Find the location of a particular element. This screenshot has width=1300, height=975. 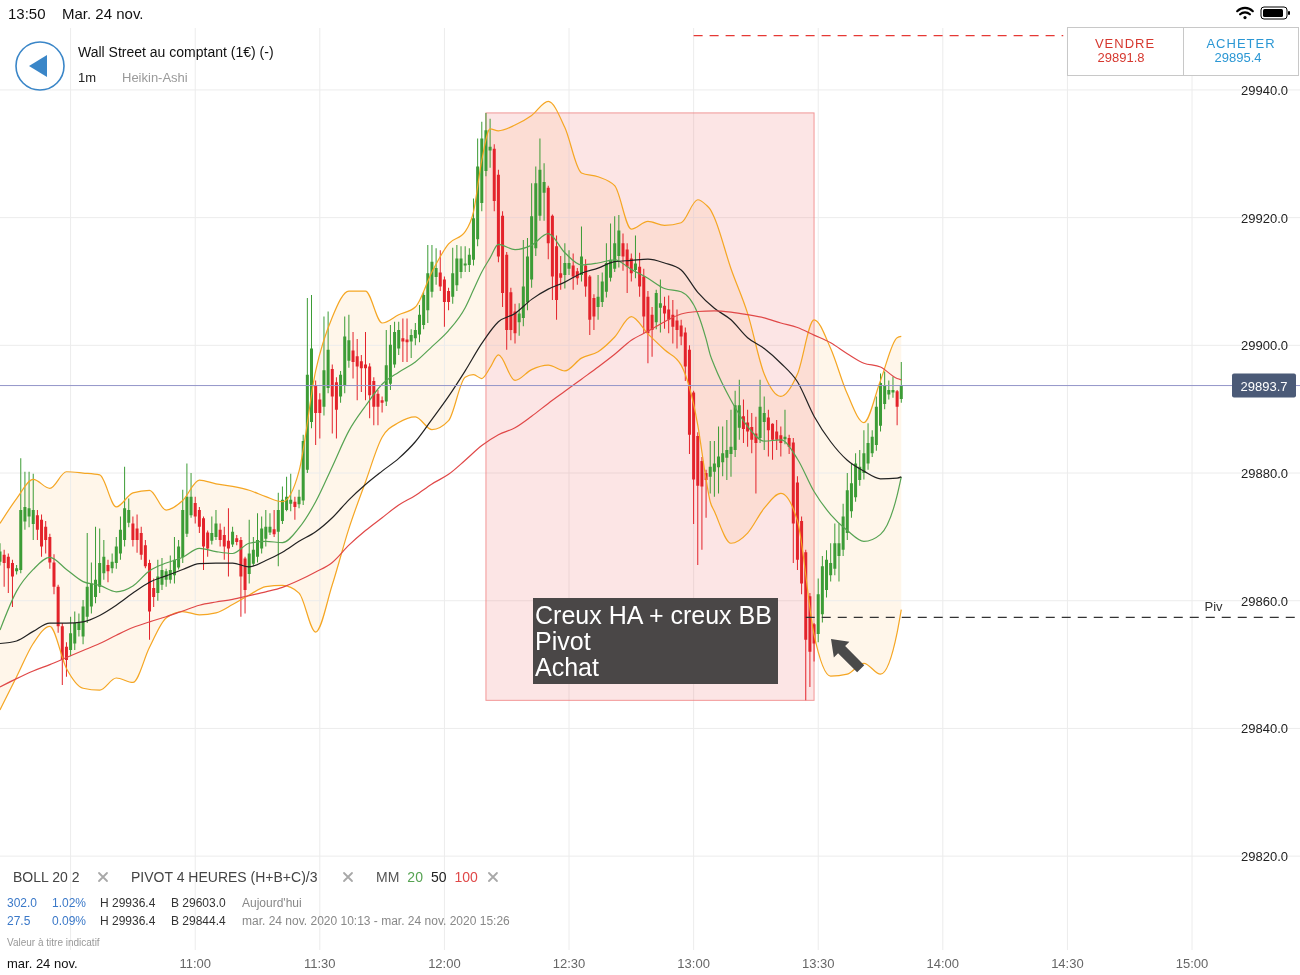

annotation: B 29844.4 is located at coordinates (199, 921).